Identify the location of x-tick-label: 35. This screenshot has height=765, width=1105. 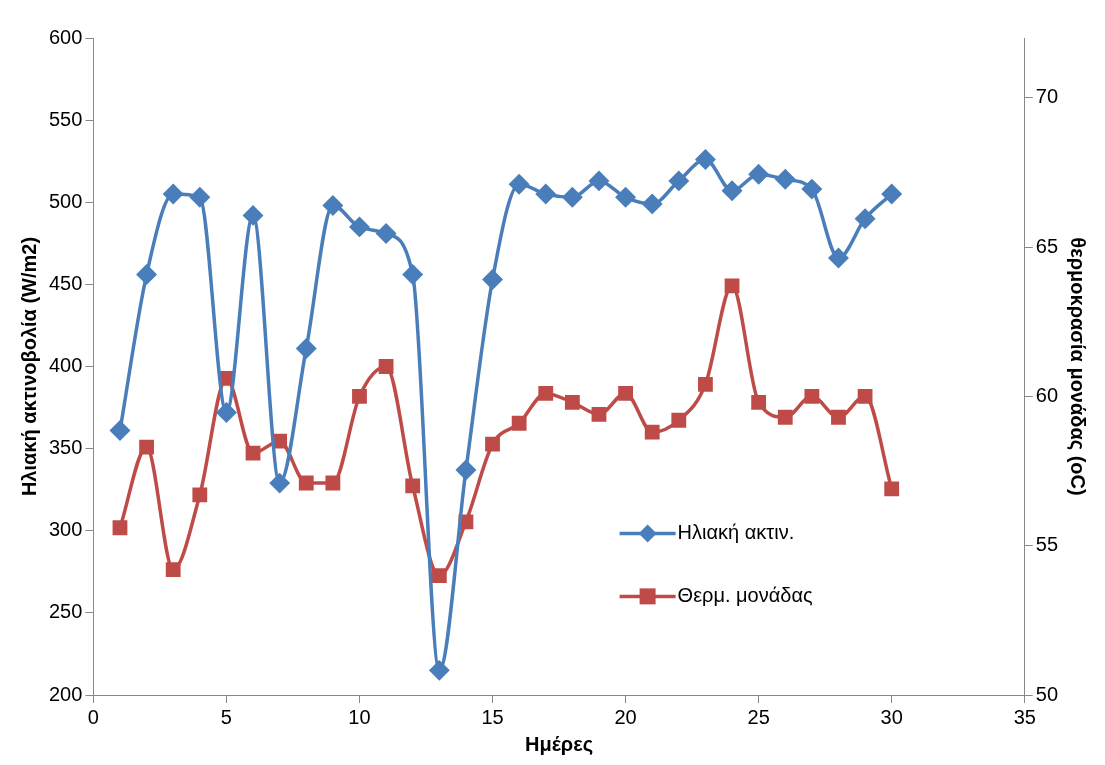
(1024, 716).